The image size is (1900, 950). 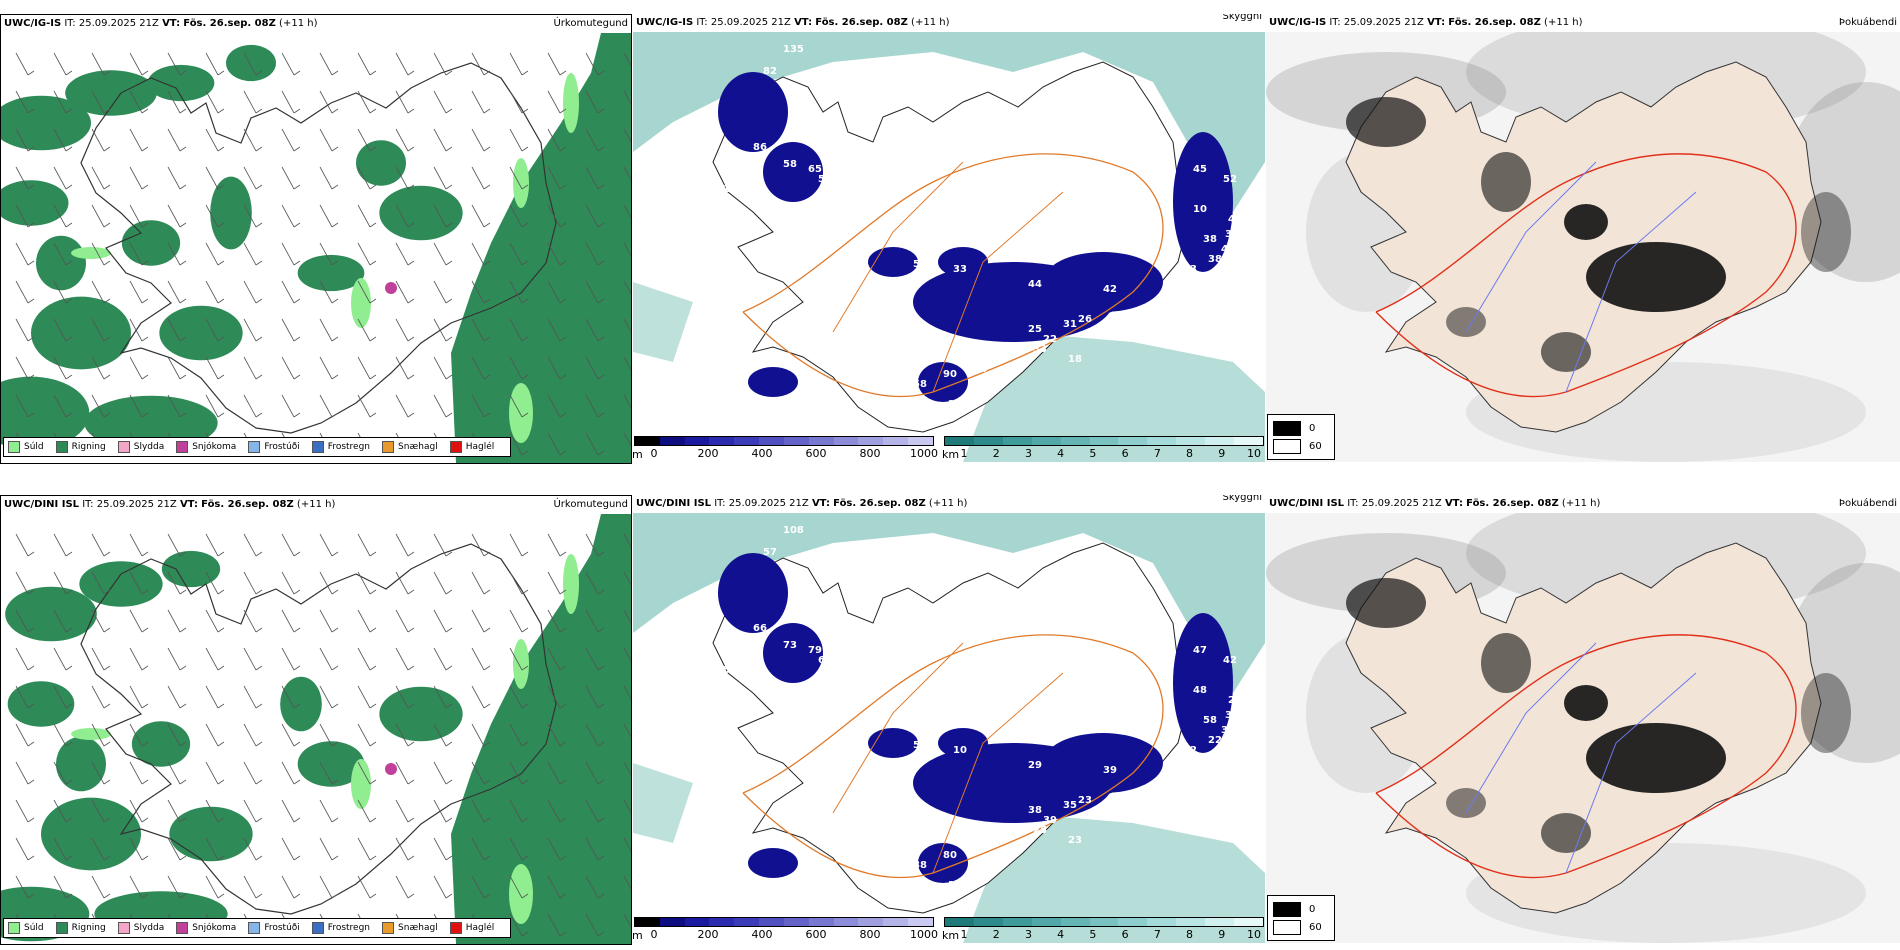 I want to click on cloud-base-label: 62, so click(x=800, y=111).